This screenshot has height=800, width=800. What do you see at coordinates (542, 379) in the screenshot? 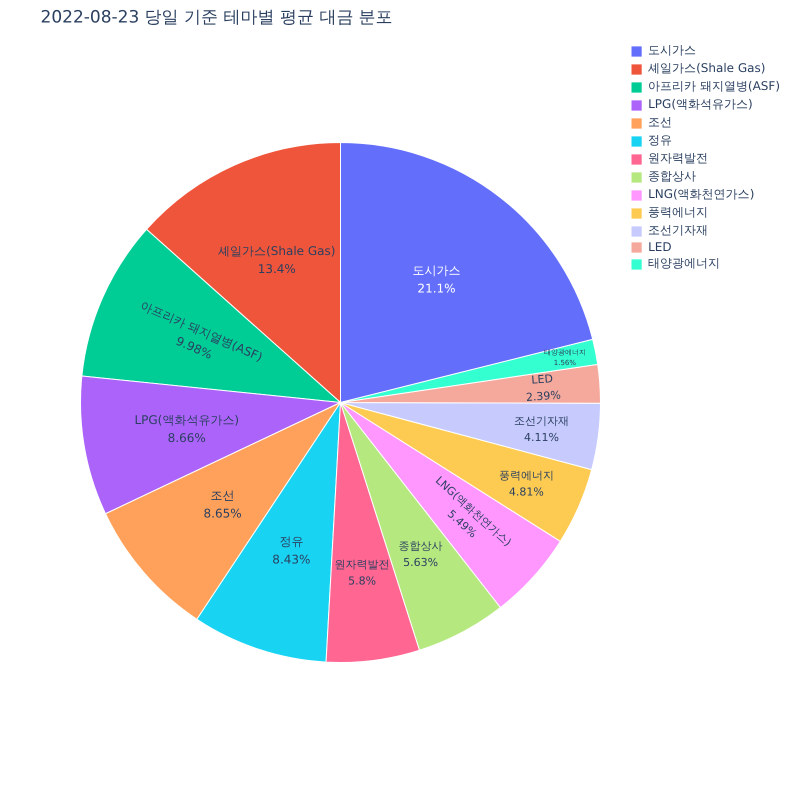
I see `slice-label: LED` at bounding box center [542, 379].